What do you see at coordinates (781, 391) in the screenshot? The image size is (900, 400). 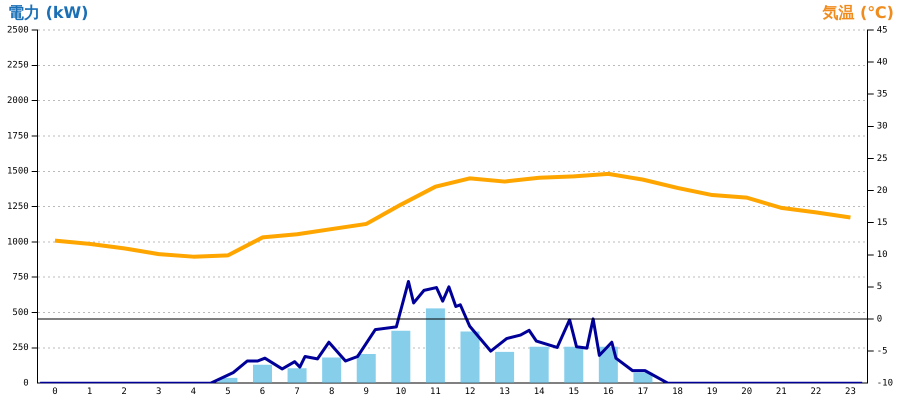 I see `x-tick-label: 21` at bounding box center [781, 391].